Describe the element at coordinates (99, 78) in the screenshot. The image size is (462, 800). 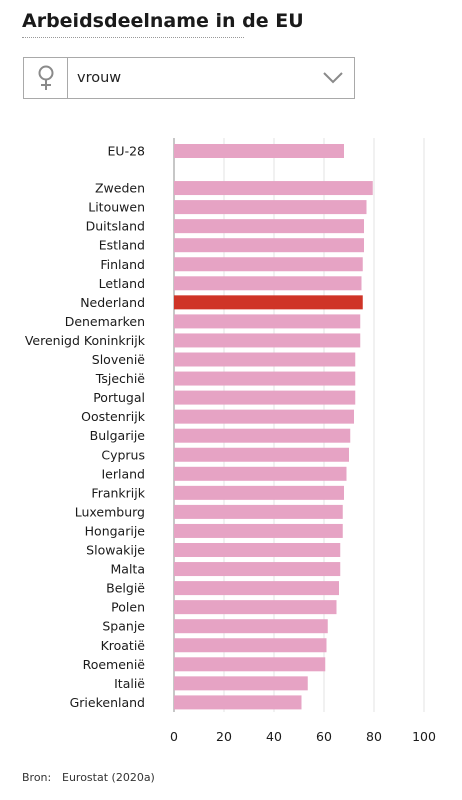
I see `gender-select-value: vrouw` at that location.